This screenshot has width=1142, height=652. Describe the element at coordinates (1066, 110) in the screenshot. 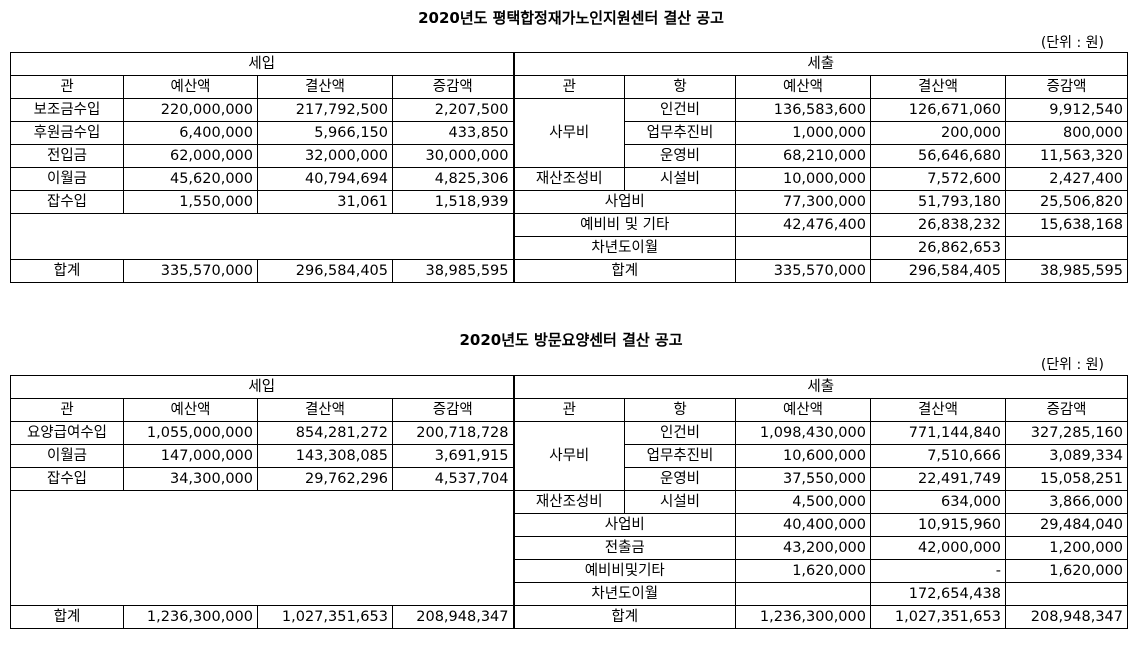

I see `expense-diff: 9,912,540` at that location.